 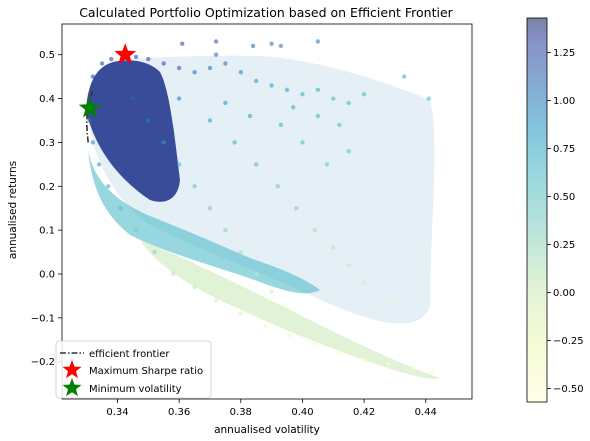 I want to click on y-tick-label: −0.2, so click(x=43, y=362).